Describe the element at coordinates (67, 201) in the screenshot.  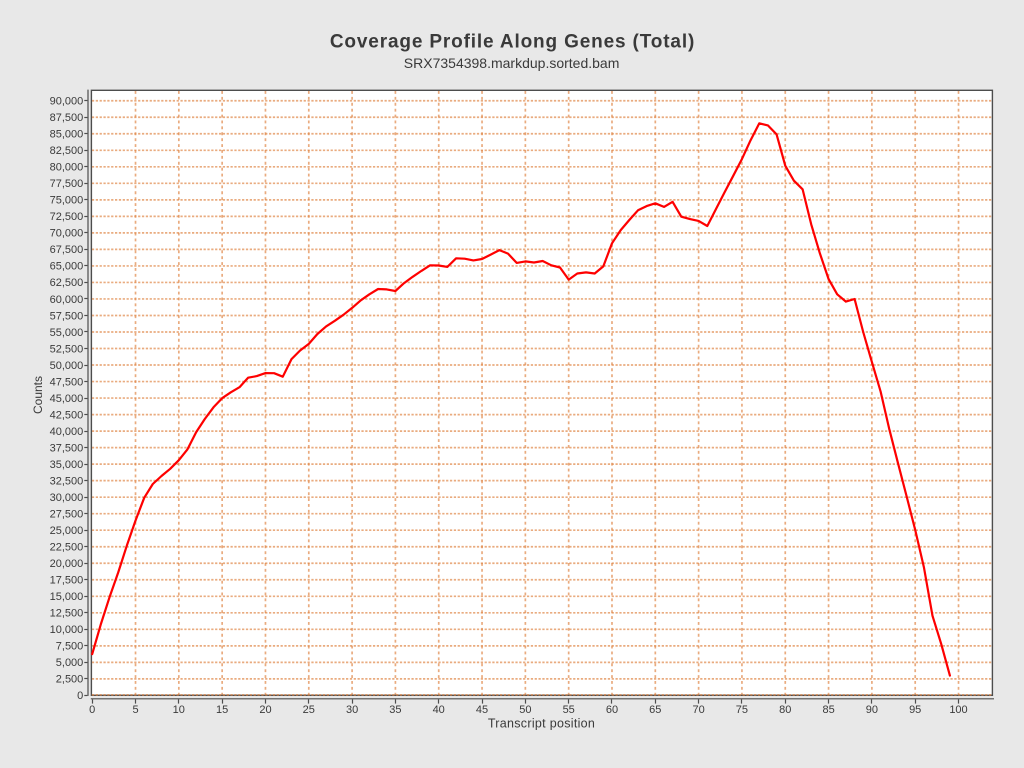
I see `svg-text: 75,000` at that location.